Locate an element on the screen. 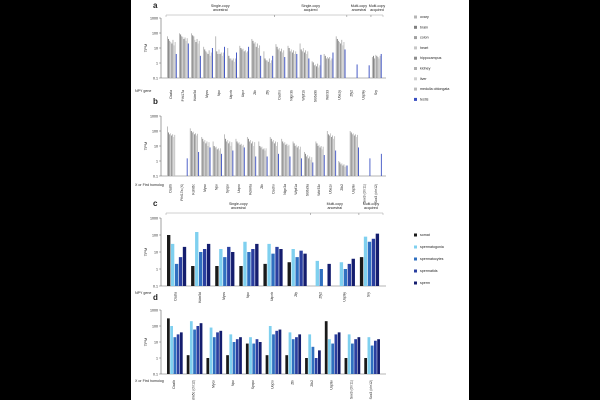  bar-ovary-wdr33 is located at coordinates (324, 65).